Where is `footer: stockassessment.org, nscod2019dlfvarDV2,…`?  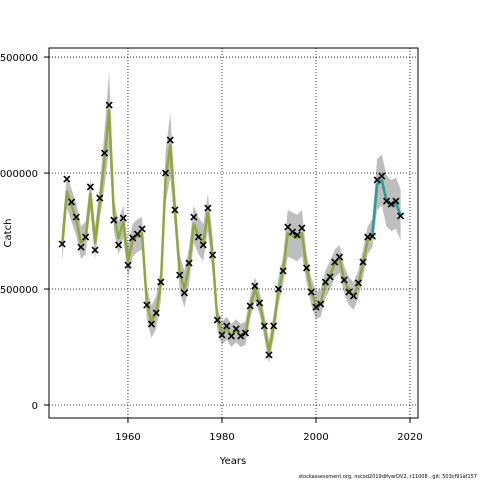 footer: stockassessment.org, nscod2019dlfvarDV2,… is located at coordinates (387, 477).